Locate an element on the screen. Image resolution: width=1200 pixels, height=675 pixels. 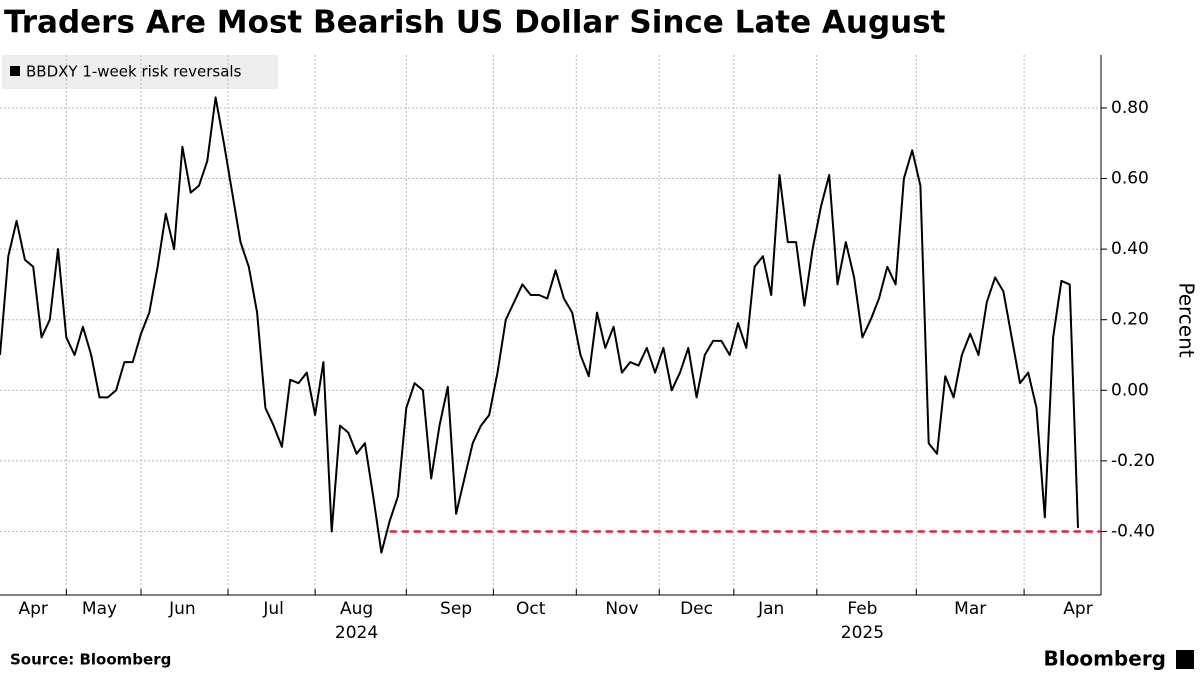
brand-icon is located at coordinates (1185, 659).